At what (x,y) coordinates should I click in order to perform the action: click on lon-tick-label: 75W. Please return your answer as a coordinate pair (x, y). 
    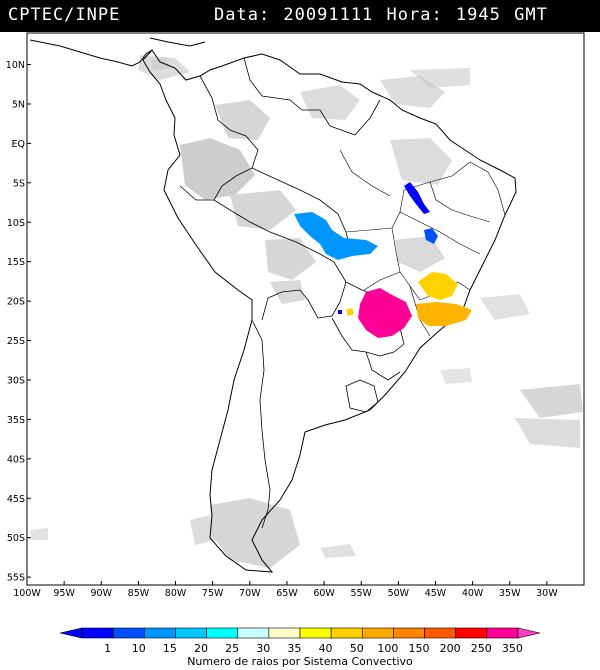
    Looking at the image, I should click on (213, 593).